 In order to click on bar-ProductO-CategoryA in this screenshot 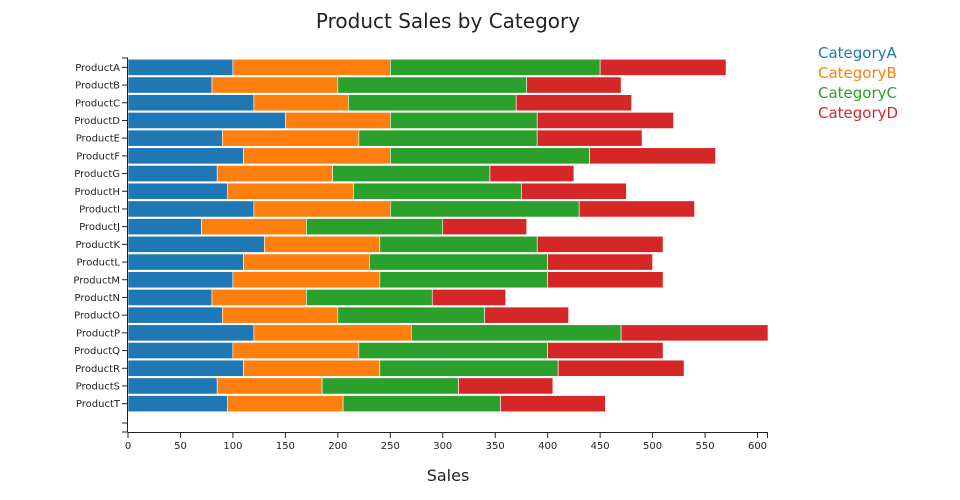, I will do `click(175, 315)`.